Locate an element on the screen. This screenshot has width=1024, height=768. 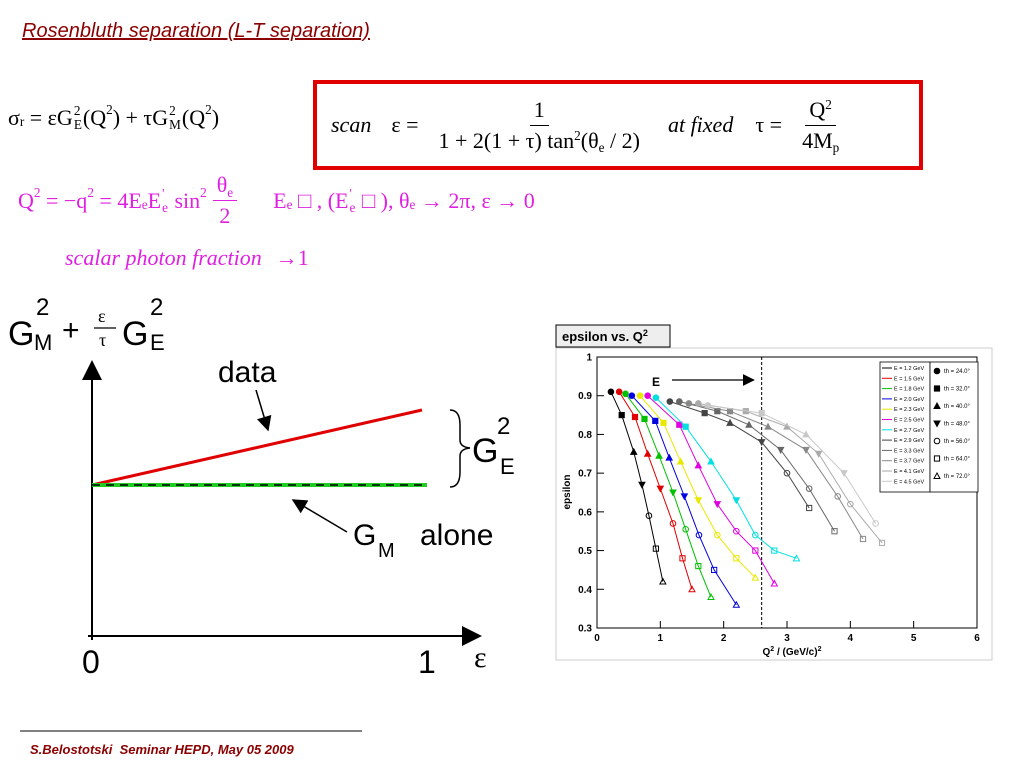
x-label-part: 2 is located at coordinates (820, 649).